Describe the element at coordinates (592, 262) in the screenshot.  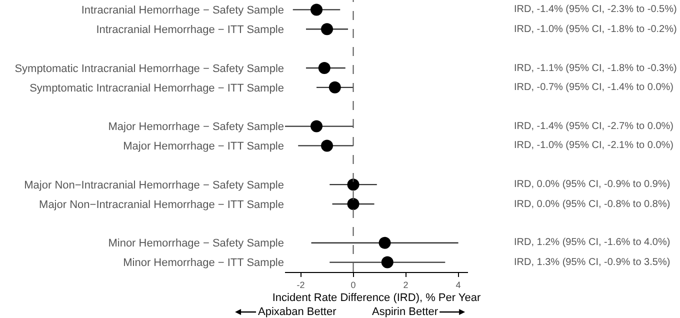
I see `data-label: IRD, 1.3% (95% CI, -0.9% to 3.5%)` at that location.